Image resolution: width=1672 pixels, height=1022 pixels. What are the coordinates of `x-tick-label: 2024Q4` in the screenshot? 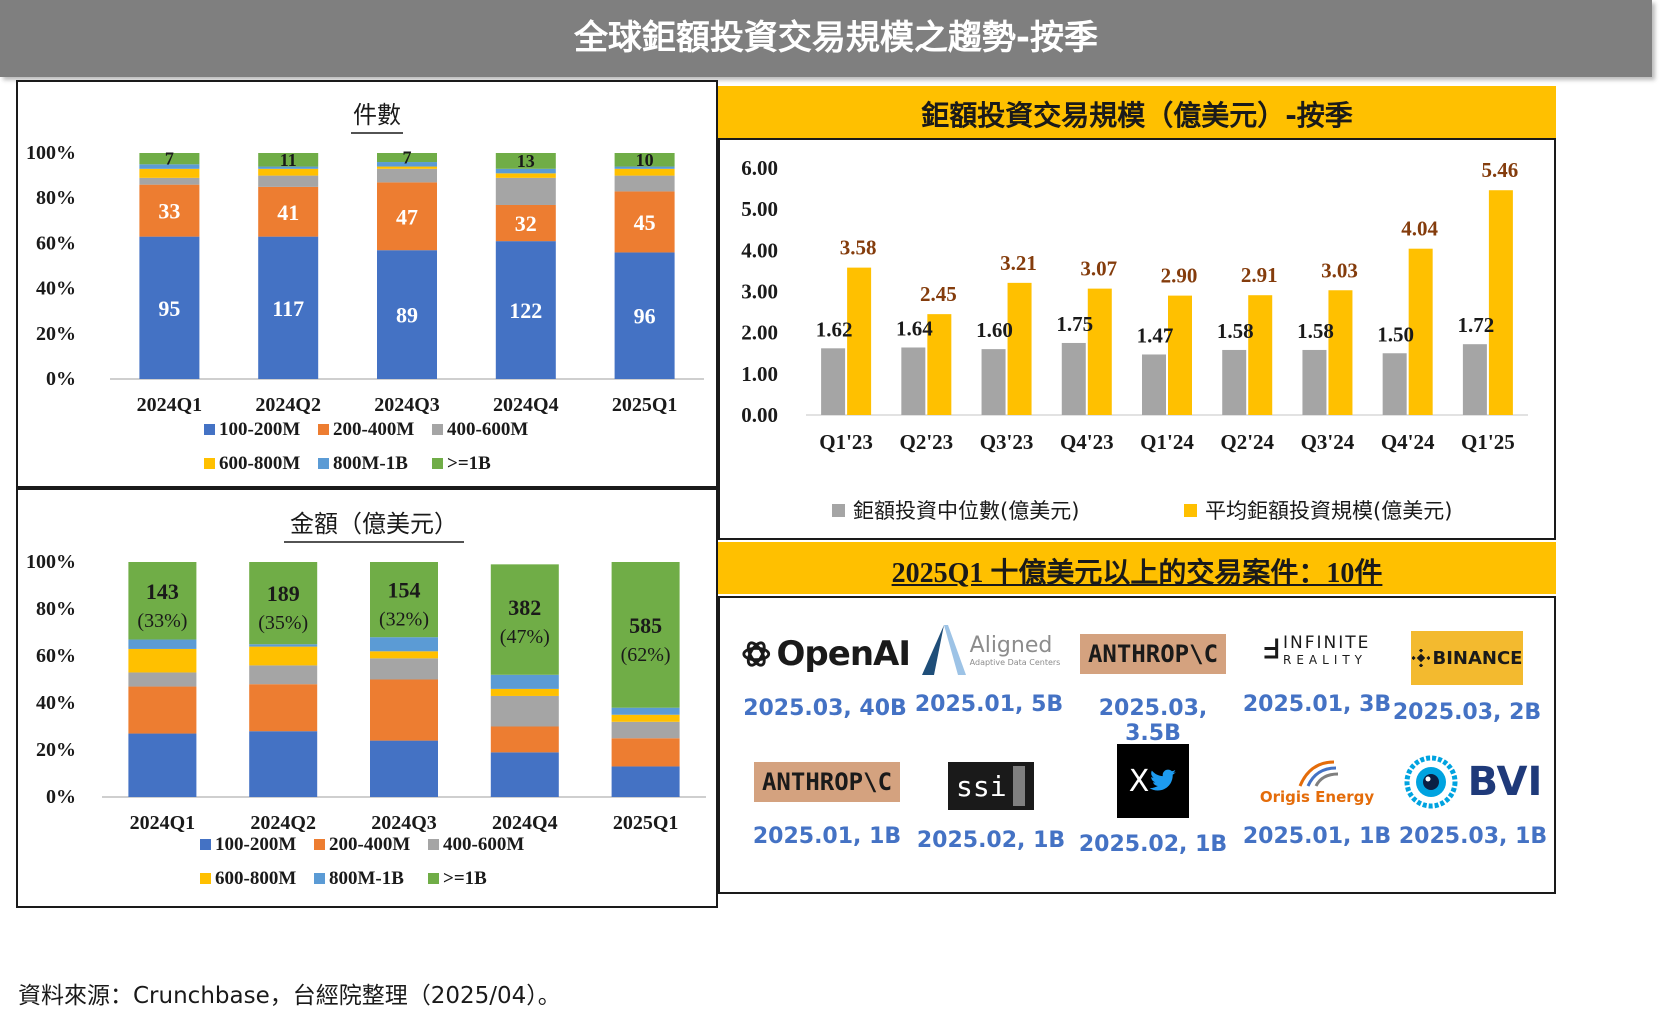 It's located at (526, 405).